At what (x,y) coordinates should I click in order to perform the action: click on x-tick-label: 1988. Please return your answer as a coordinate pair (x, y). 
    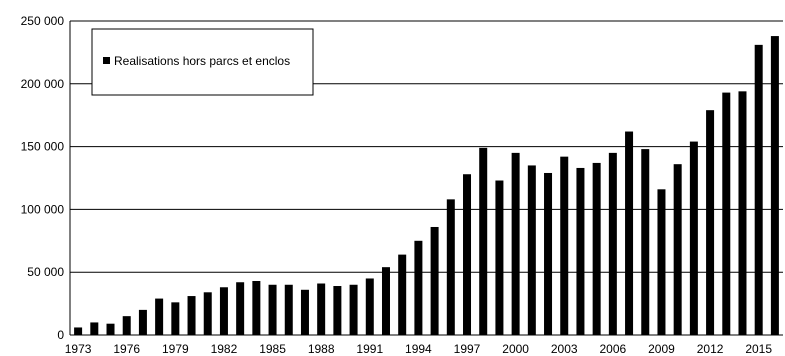
    Looking at the image, I should click on (321, 349).